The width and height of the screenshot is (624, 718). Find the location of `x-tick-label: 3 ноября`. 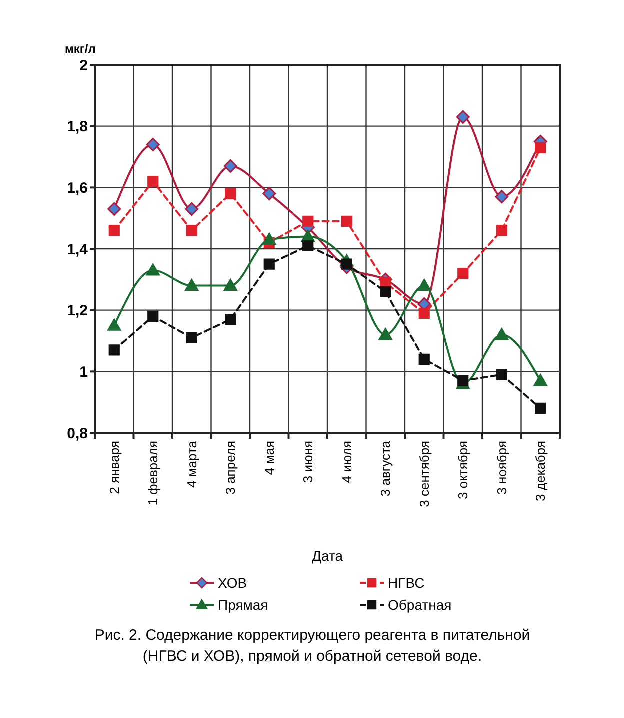

x-tick-label: 3 ноября is located at coordinates (502, 468).